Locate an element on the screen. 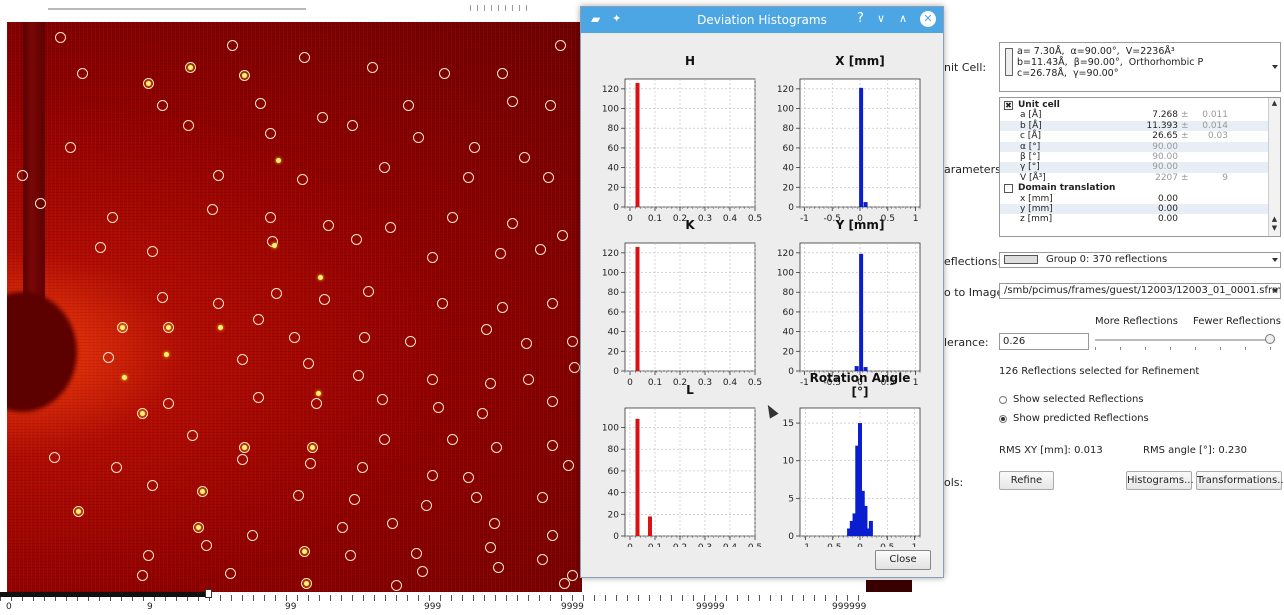 This screenshot has width=1284, height=615. y-tick-label: 40 is located at coordinates (789, 169).